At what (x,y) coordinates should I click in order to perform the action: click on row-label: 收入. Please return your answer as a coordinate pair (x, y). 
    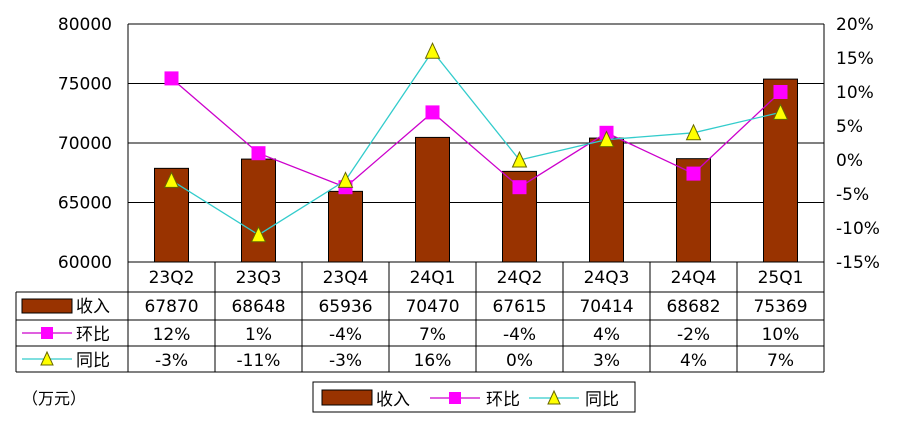
    Looking at the image, I should click on (93, 307).